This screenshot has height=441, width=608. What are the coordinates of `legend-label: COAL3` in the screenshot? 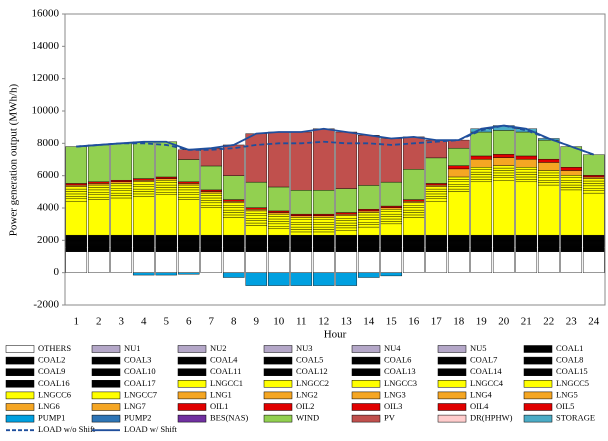 It's located at (137, 360).